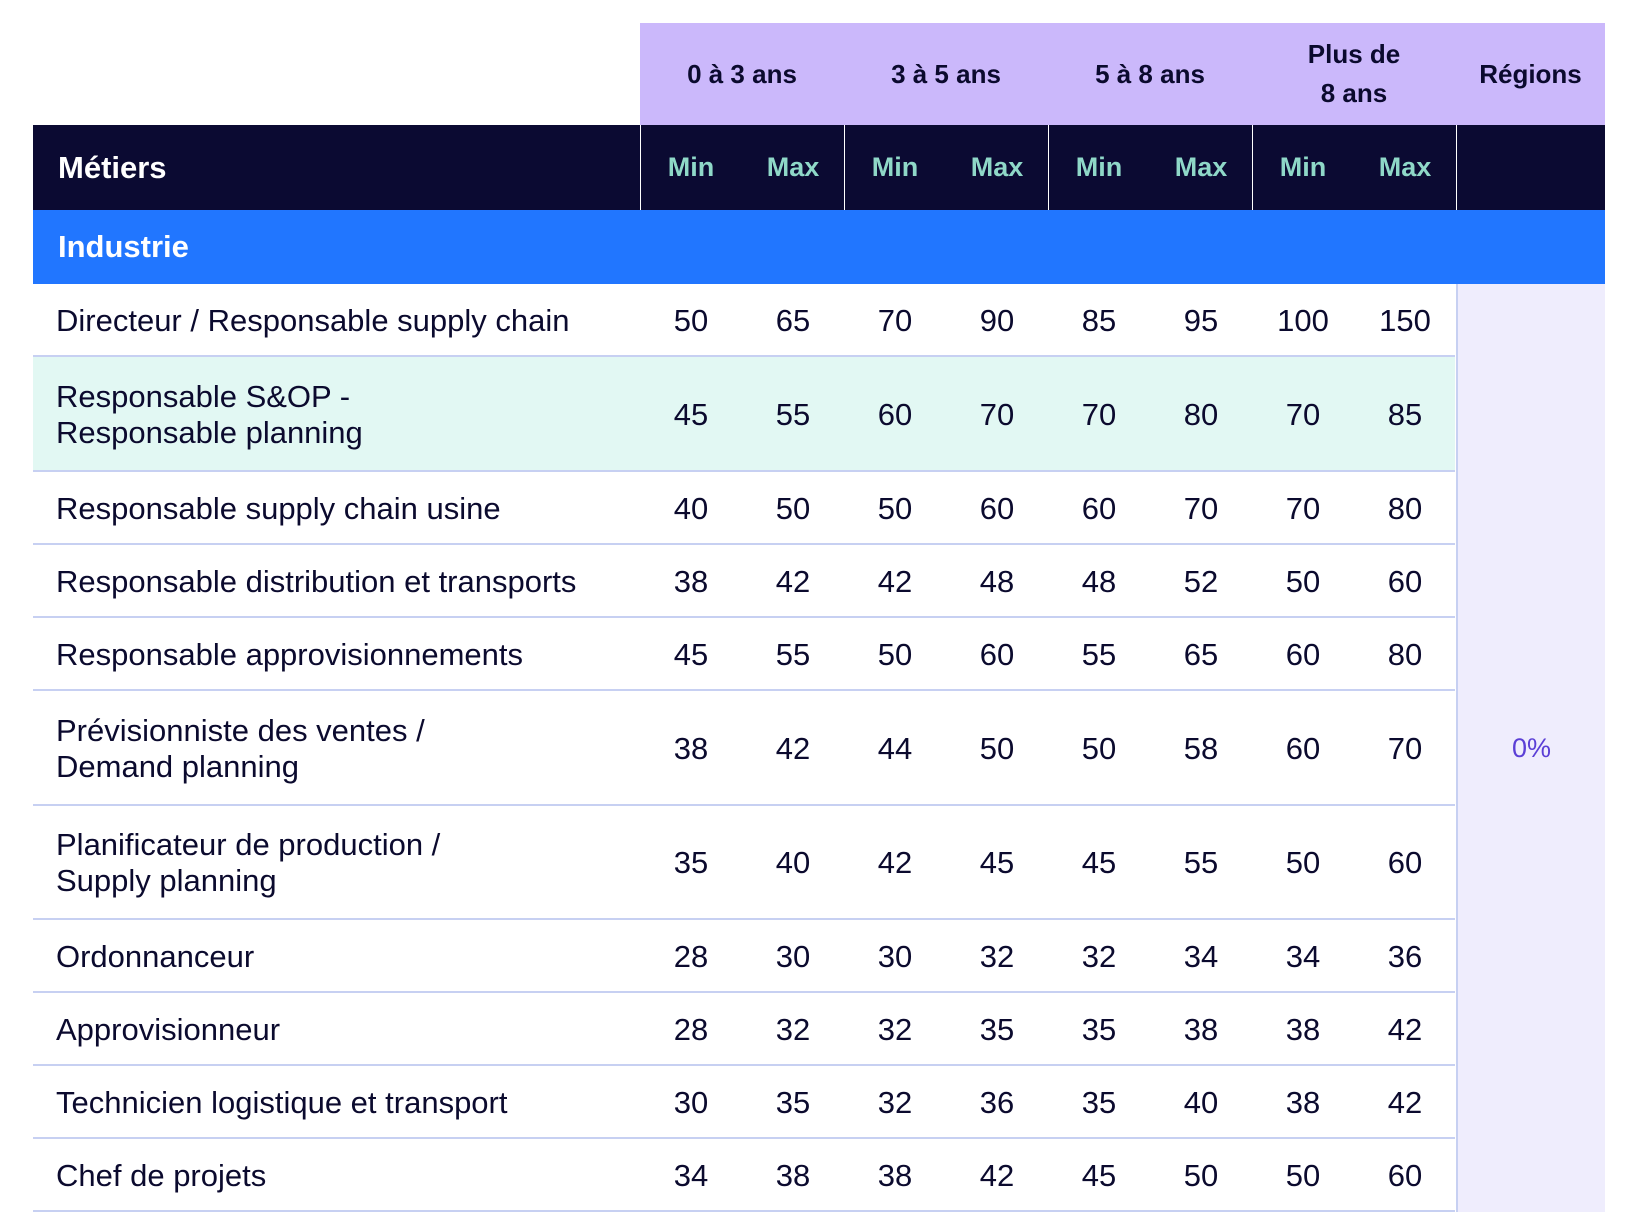  I want to click on experience-header: 0 à 3 ans, so click(742, 74).